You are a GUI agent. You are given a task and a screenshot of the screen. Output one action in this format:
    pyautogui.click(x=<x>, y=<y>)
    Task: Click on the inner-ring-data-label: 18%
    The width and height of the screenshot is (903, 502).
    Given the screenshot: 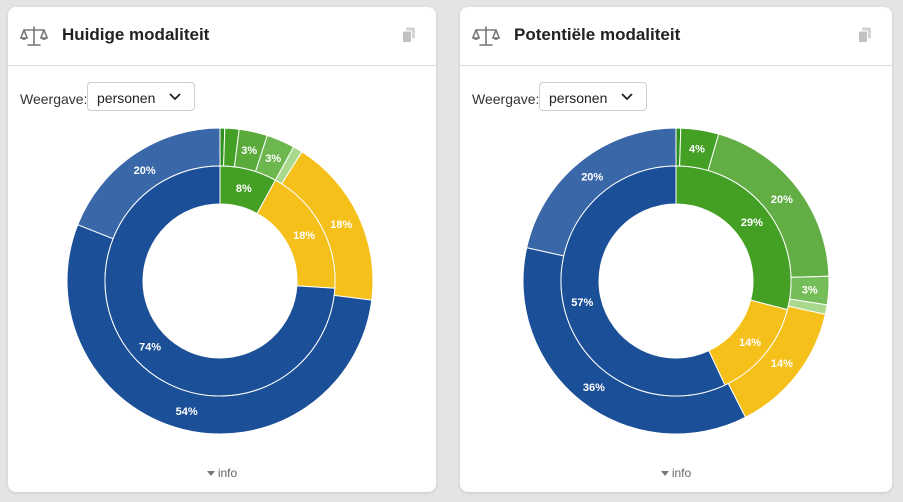 What is the action you would take?
    pyautogui.click(x=304, y=236)
    